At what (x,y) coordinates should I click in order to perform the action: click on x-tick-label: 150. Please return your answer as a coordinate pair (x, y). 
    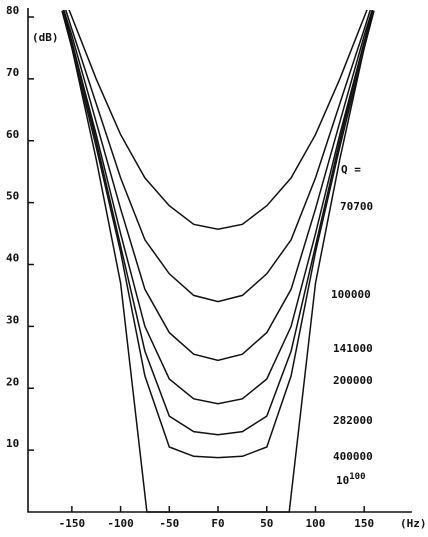
    Looking at the image, I should click on (364, 523).